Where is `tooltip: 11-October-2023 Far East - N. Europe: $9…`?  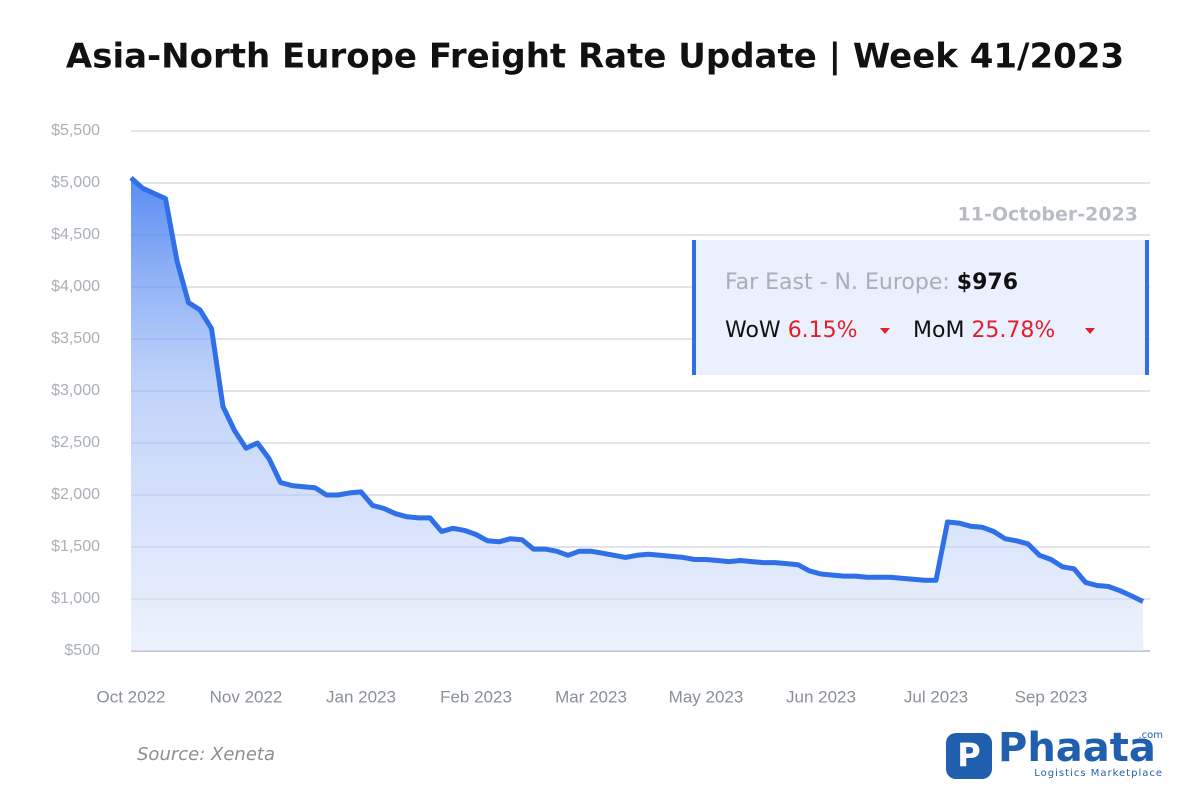 tooltip: 11-October-2023 Far East - N. Europe: $9… is located at coordinates (920, 289).